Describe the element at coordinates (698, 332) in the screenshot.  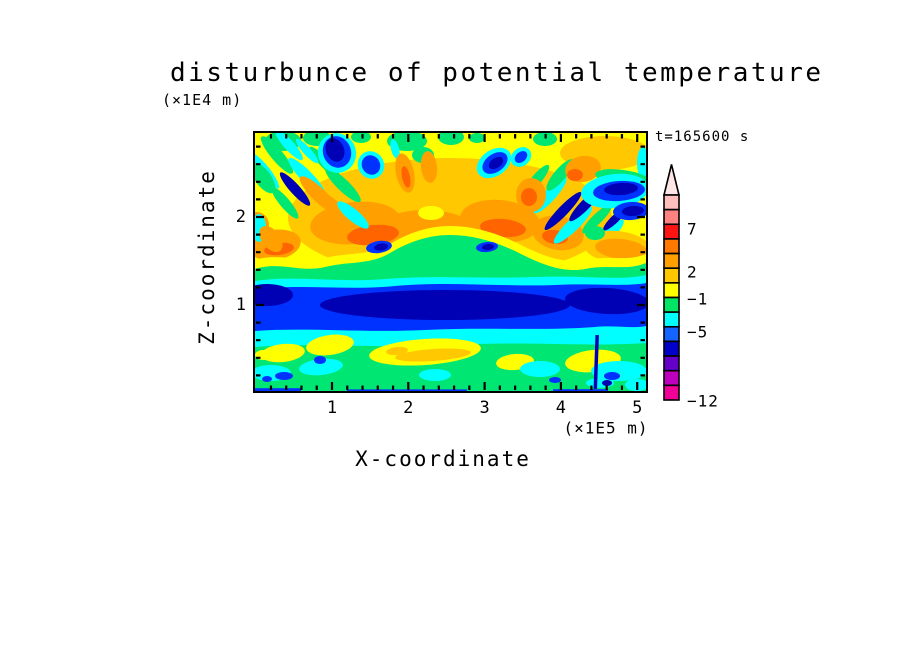
I see `colorbar-label: −5` at that location.